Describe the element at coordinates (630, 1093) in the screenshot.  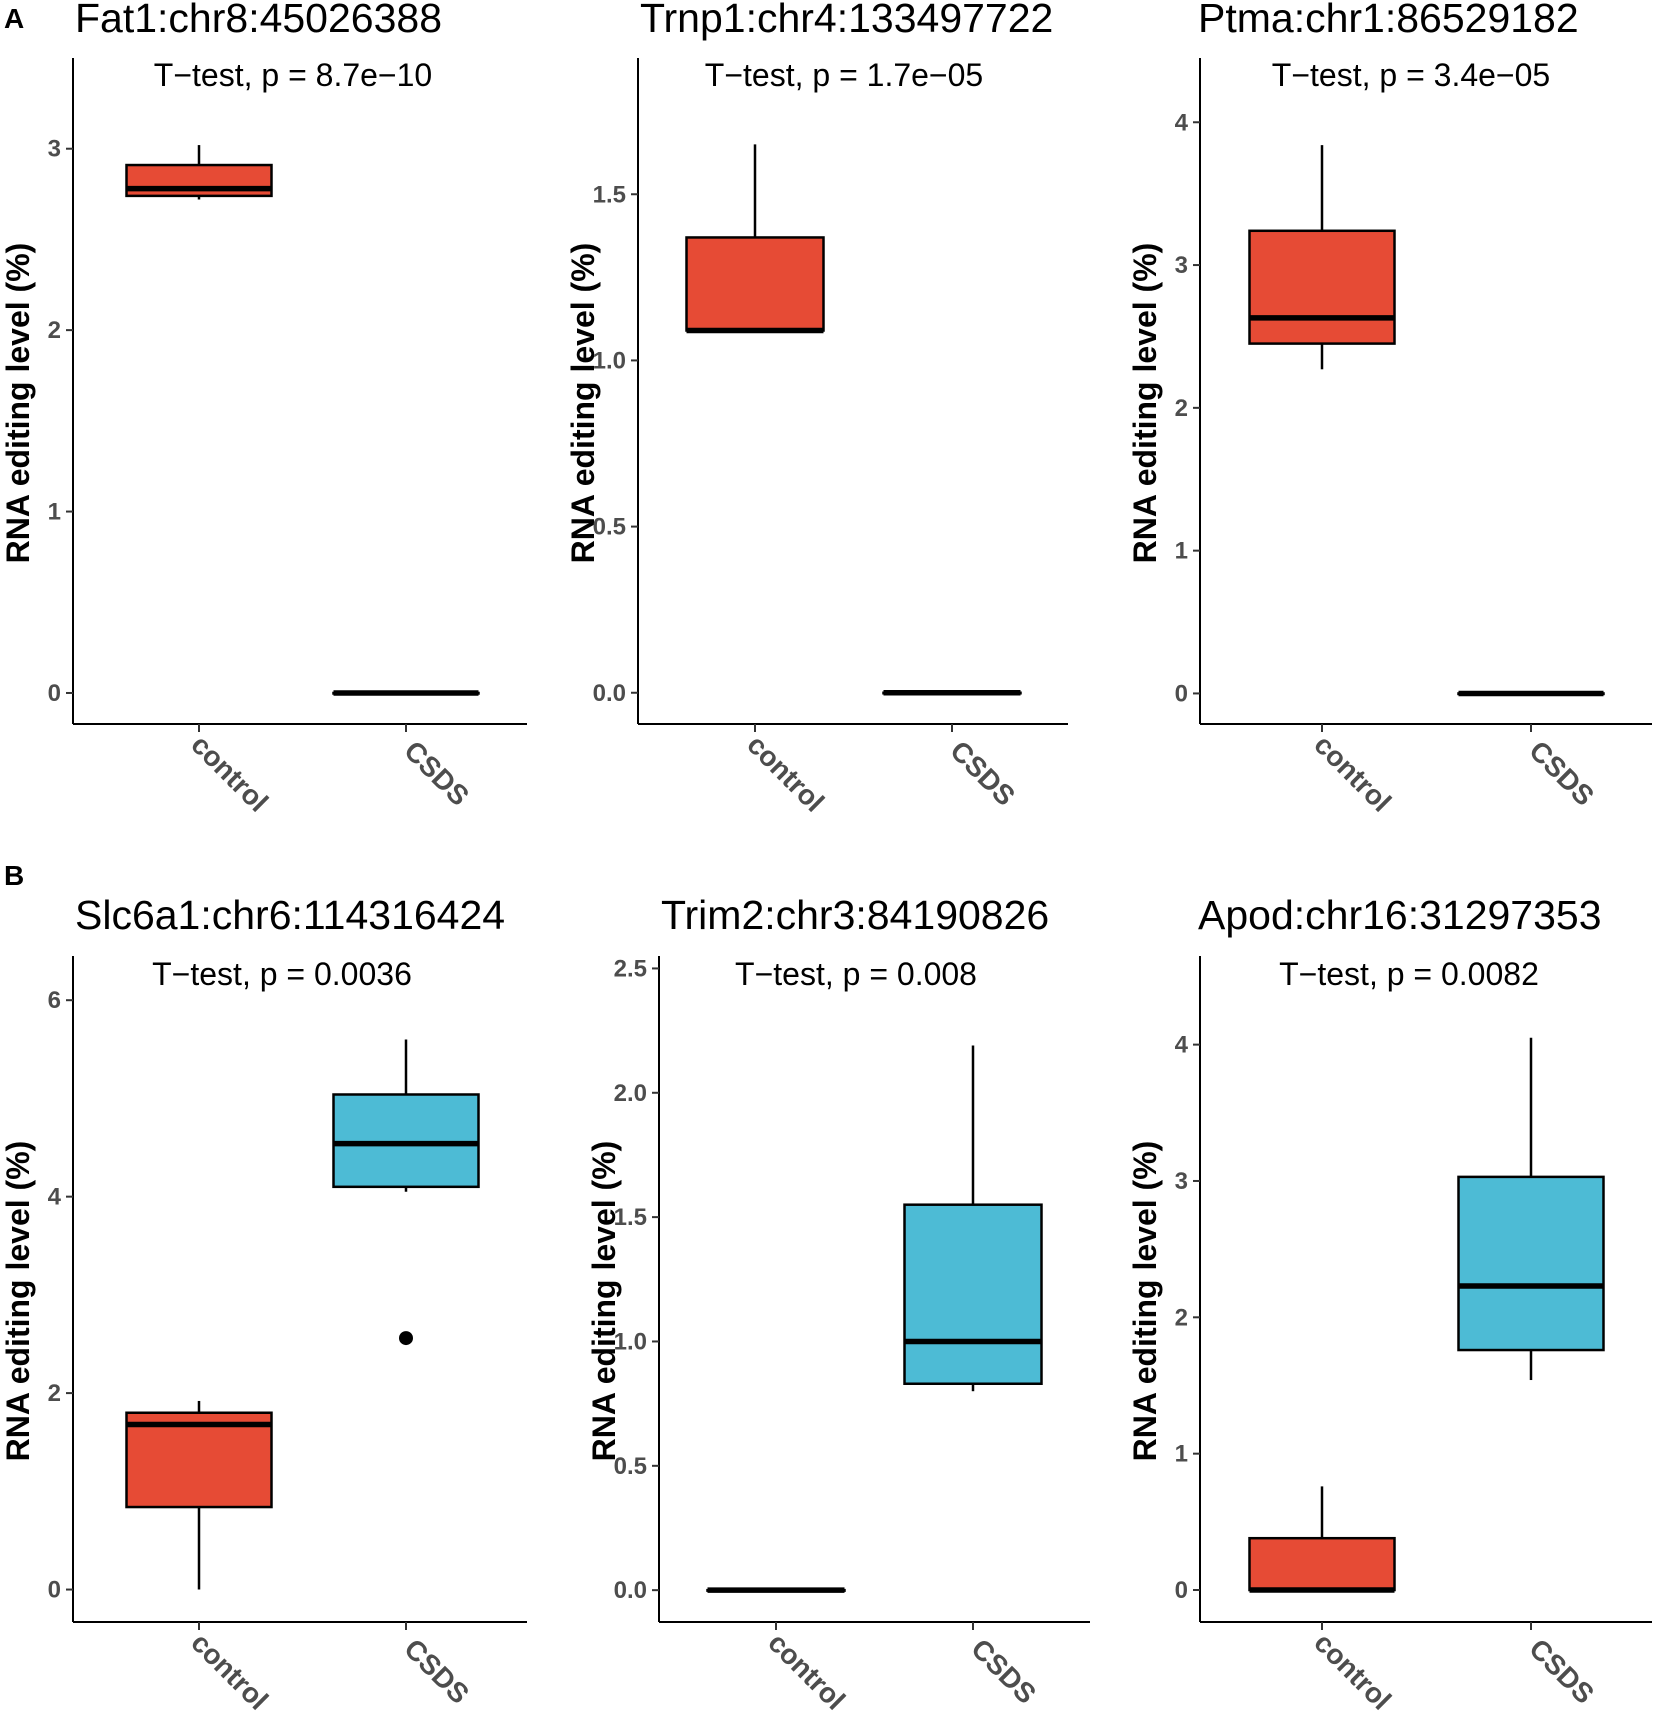
I see `y-tick-label: 2.0` at that location.